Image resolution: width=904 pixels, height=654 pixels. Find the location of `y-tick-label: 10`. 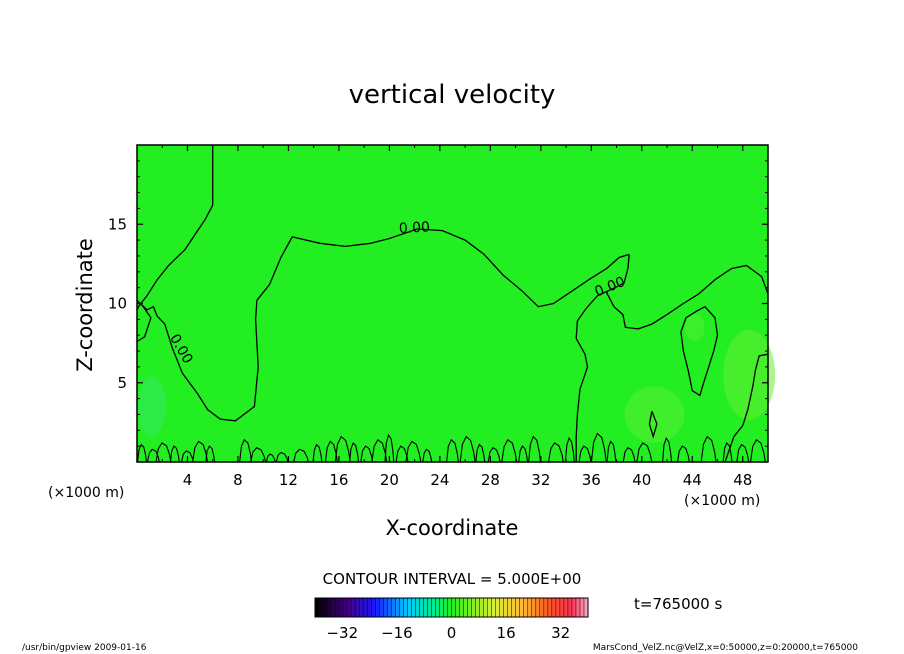

y-tick-label: 10 is located at coordinates (117, 304).